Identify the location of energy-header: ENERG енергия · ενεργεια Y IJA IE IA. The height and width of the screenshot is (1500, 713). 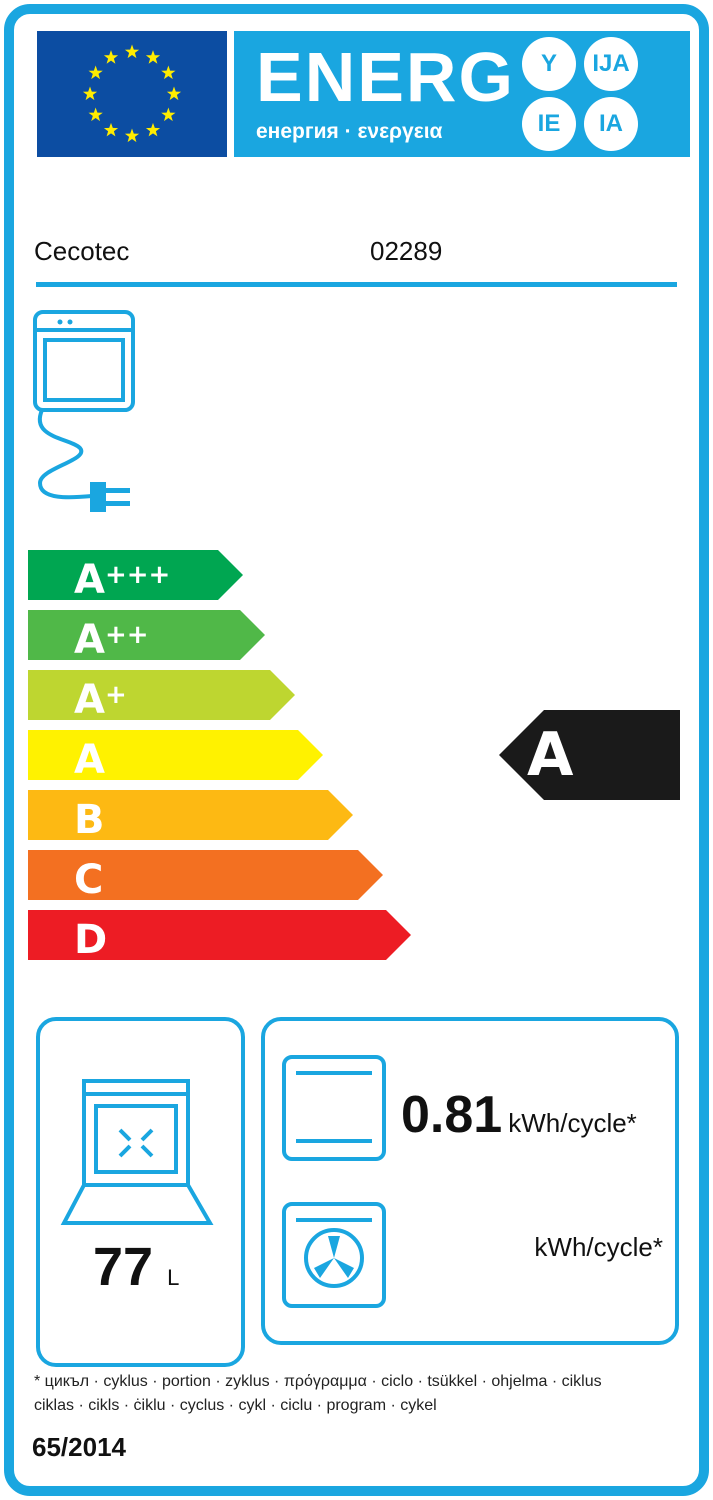
(462, 94).